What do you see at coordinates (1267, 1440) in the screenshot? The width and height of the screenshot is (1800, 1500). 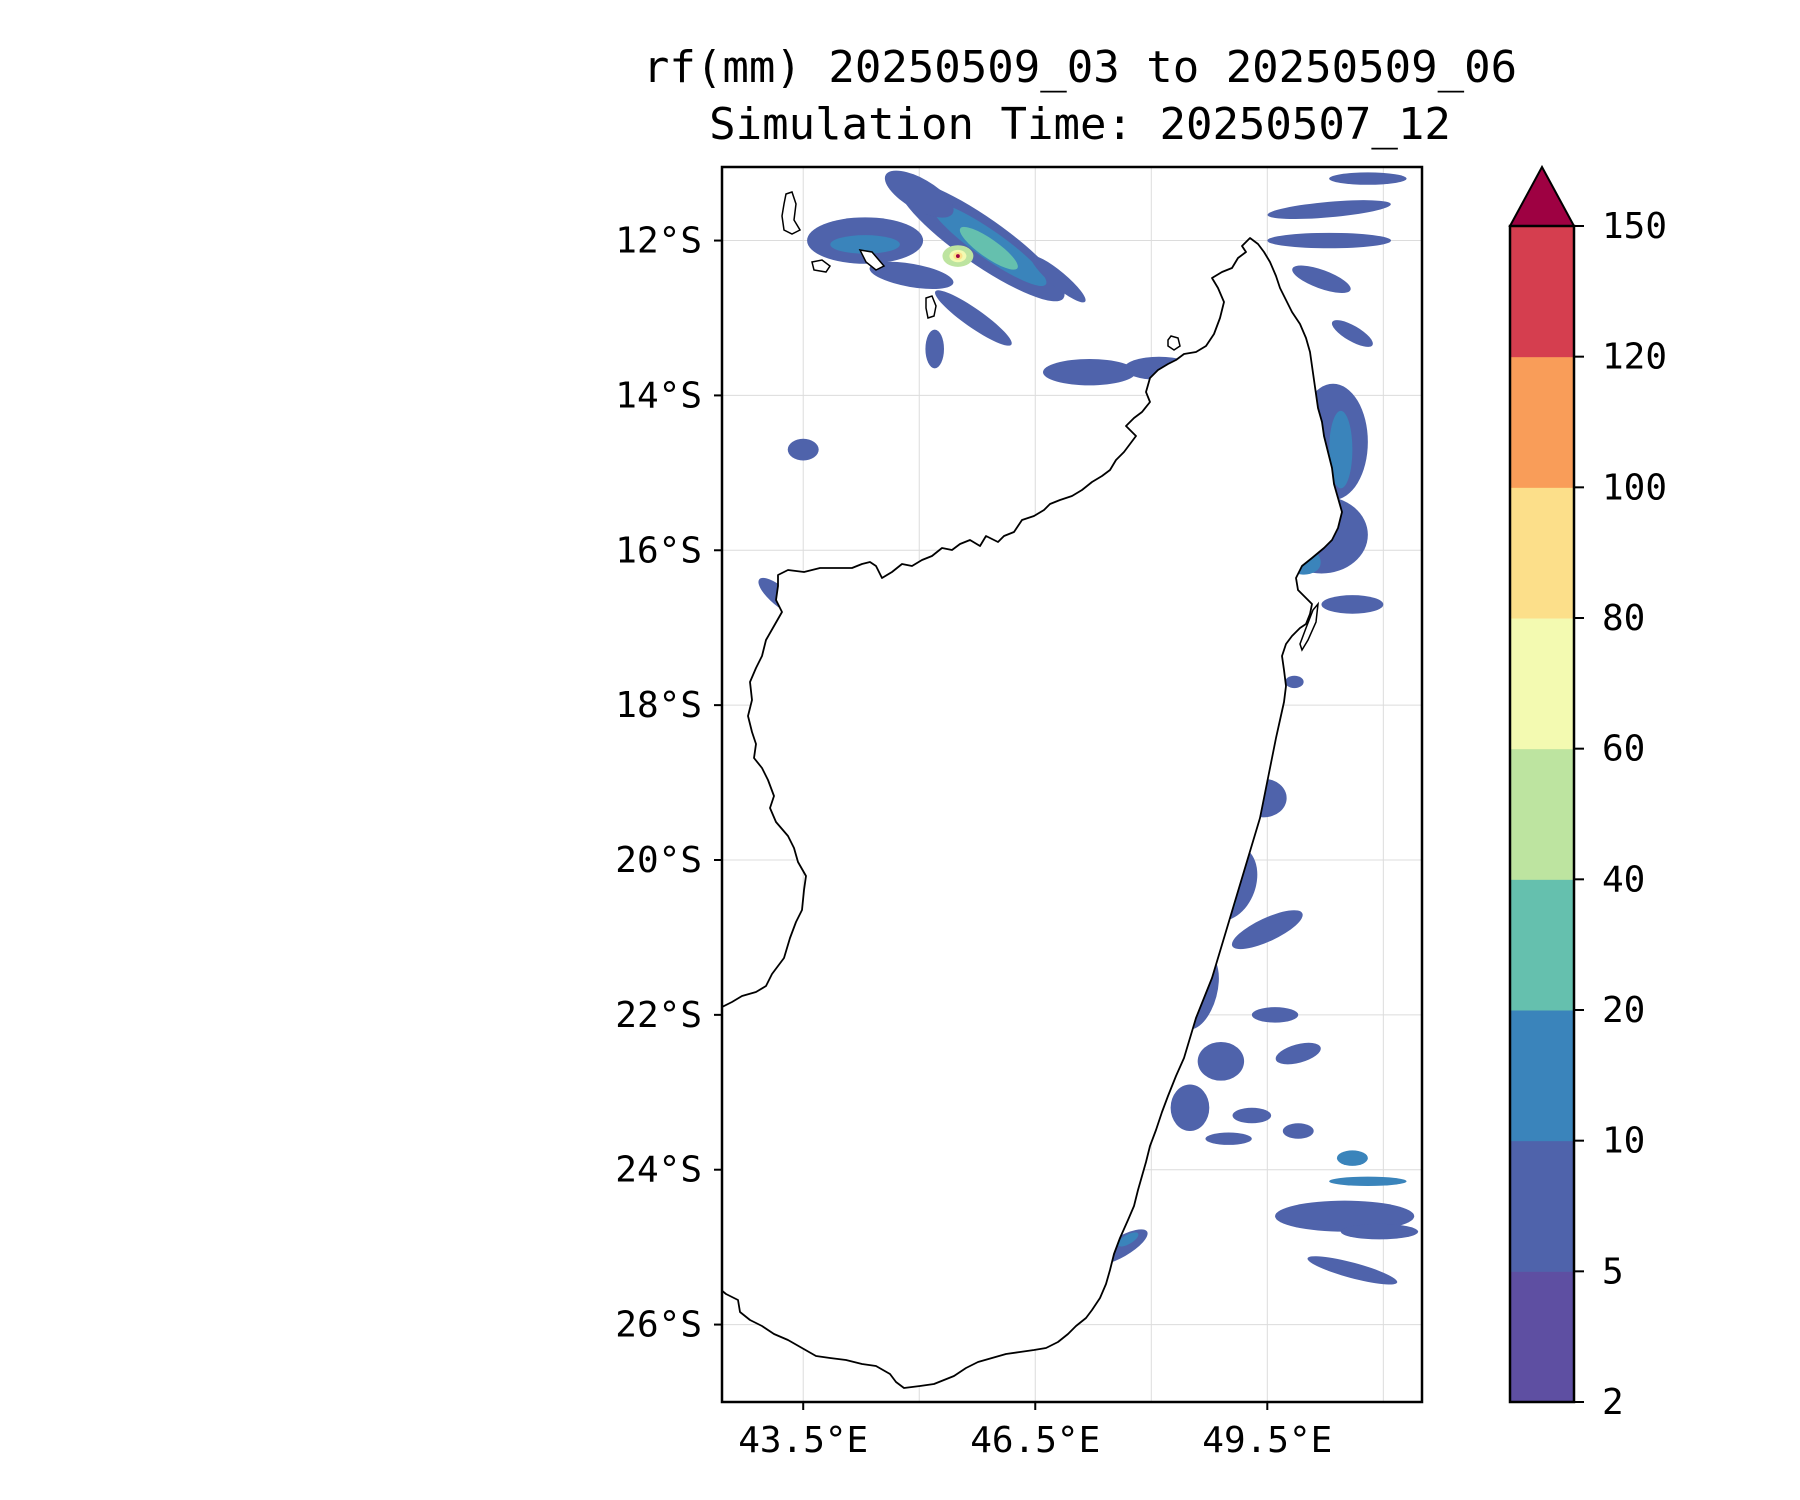 I see `lon-tick-label: 49.5°E` at bounding box center [1267, 1440].